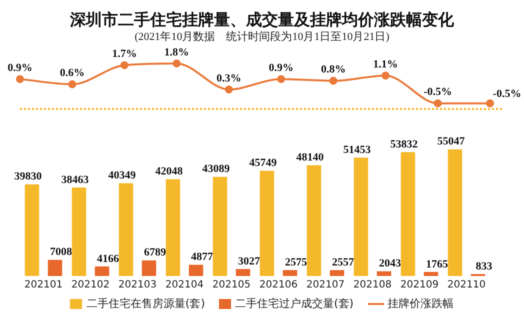 The width and height of the screenshot is (524, 322). Describe the element at coordinates (437, 264) in the screenshot. I see `data-label: 1765` at that location.